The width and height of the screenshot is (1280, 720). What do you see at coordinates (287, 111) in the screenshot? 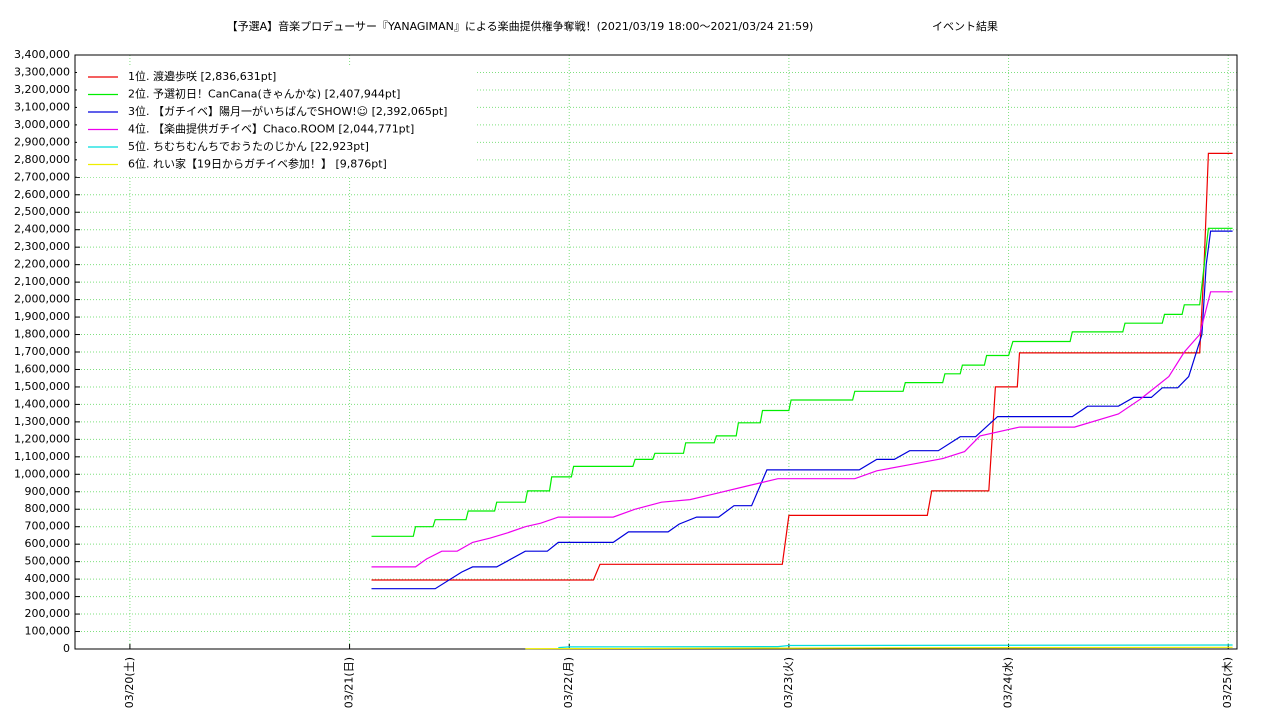
I see `legend-label: 3位. 【ガチイベ】陽月一がいちばんでSHOW!☺ [2,392,065pt]` at bounding box center [287, 111].